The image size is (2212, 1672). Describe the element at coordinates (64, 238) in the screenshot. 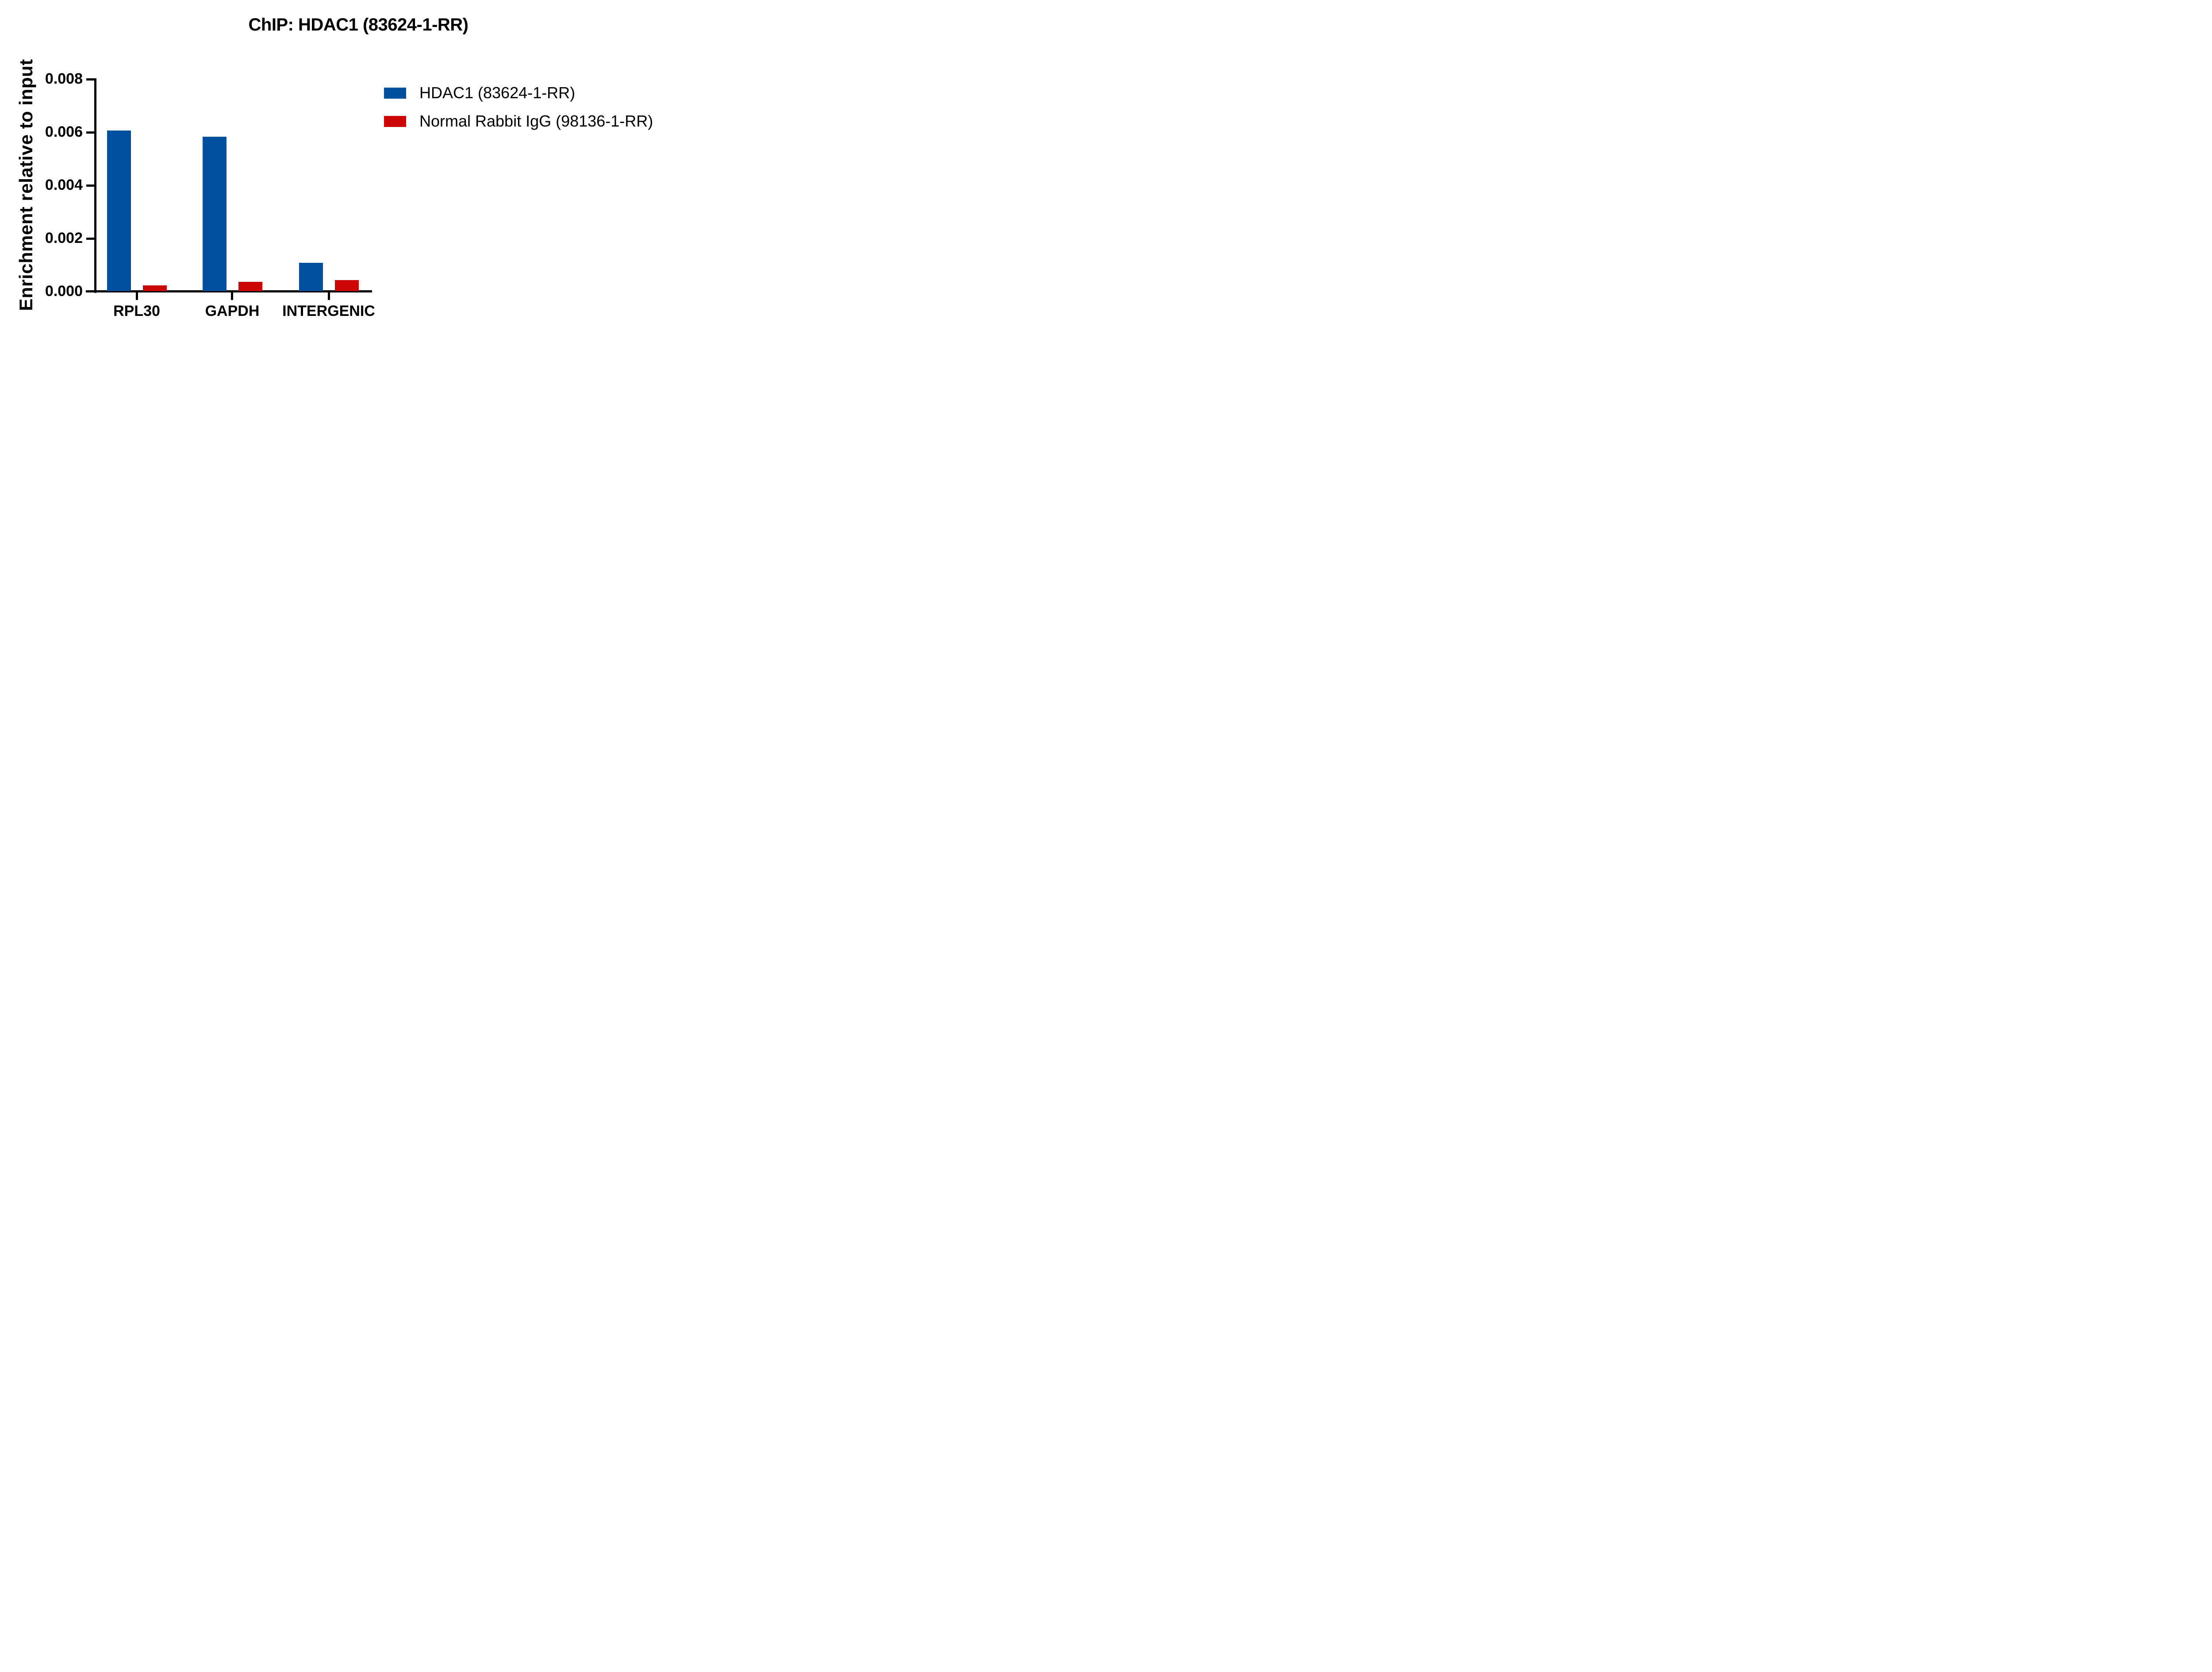

I see `y-tick-label: 0.002` at that location.